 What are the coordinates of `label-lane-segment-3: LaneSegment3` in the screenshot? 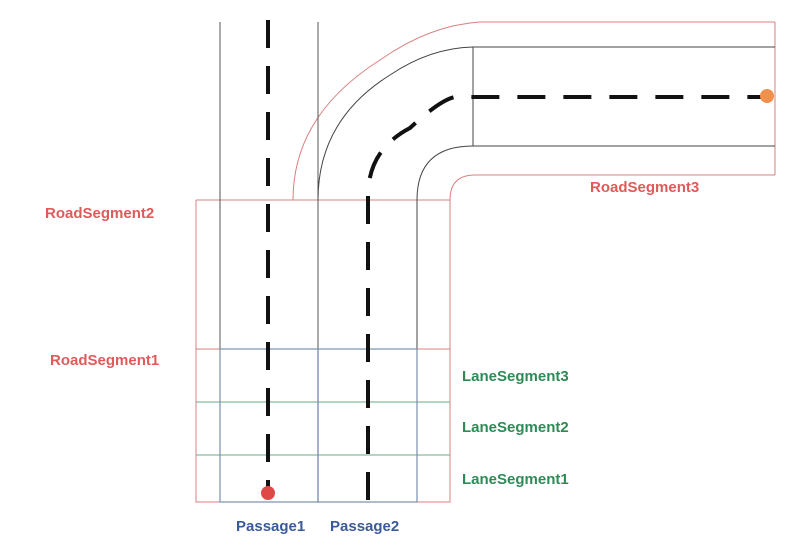 It's located at (515, 376).